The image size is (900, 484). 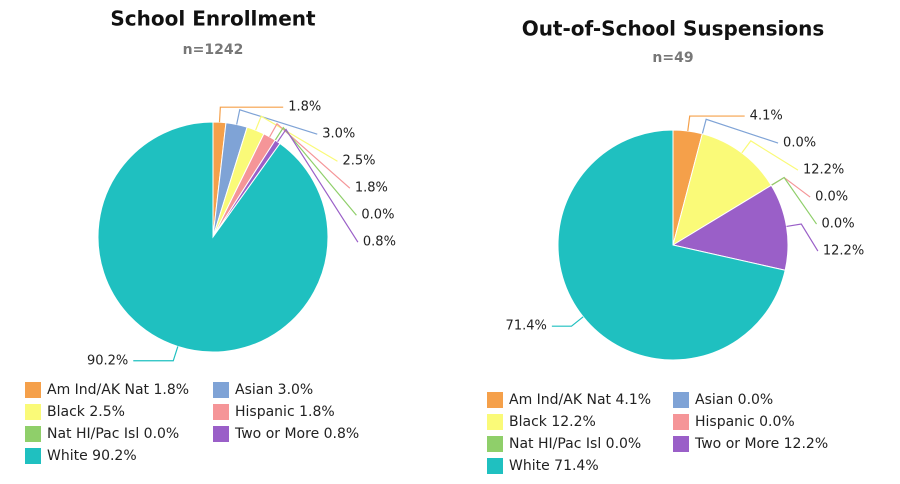 I want to click on legend-value: 0.8%, so click(x=342, y=434).